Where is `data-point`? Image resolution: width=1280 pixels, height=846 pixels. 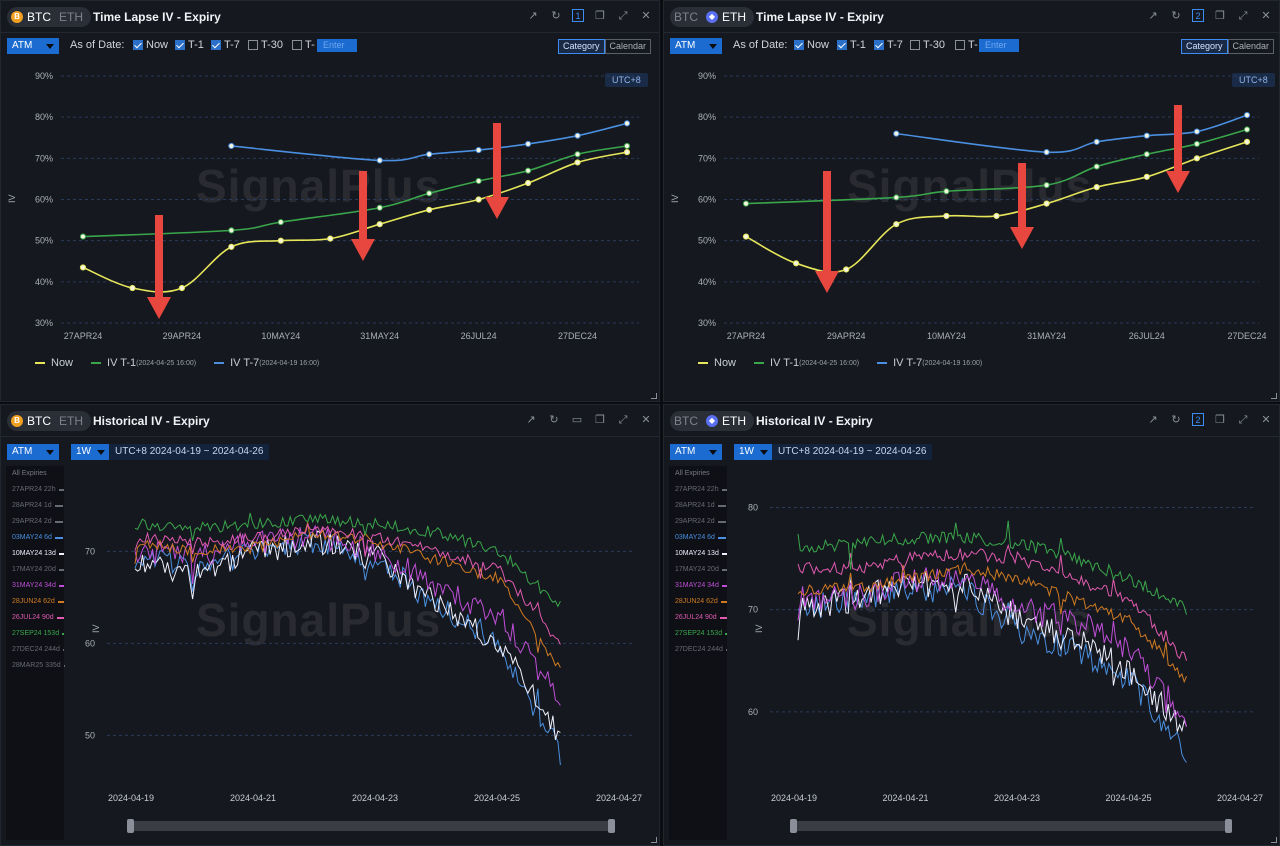
data-point is located at coordinates (330, 238).